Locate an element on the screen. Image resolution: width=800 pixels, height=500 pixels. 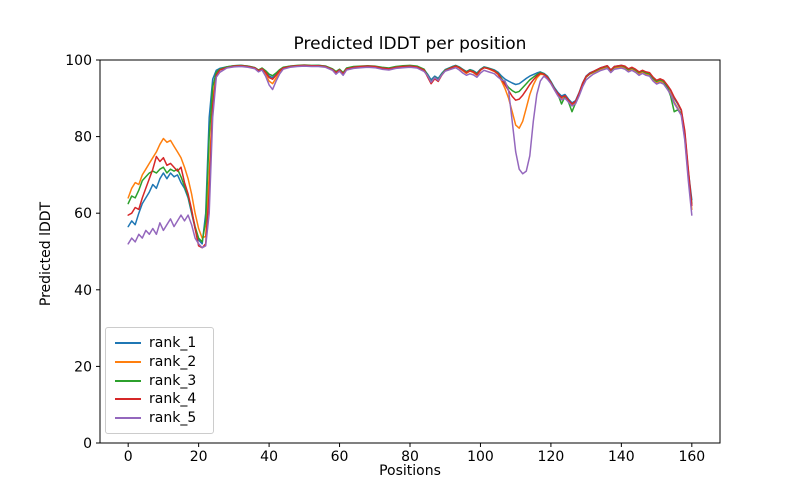
legend-item-rank_2: rank_2 is located at coordinates (159, 362).